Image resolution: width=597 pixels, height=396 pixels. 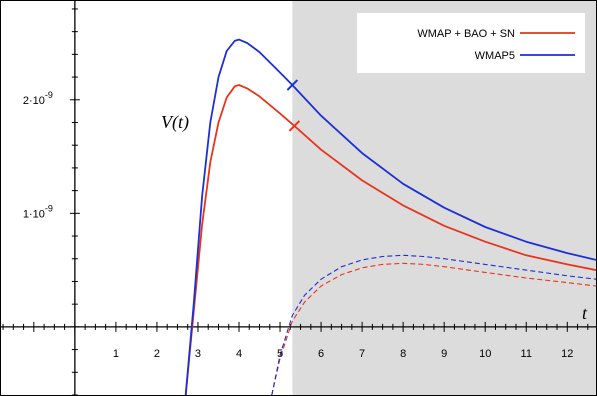 I want to click on x-tick-label: 1, so click(x=116, y=354).